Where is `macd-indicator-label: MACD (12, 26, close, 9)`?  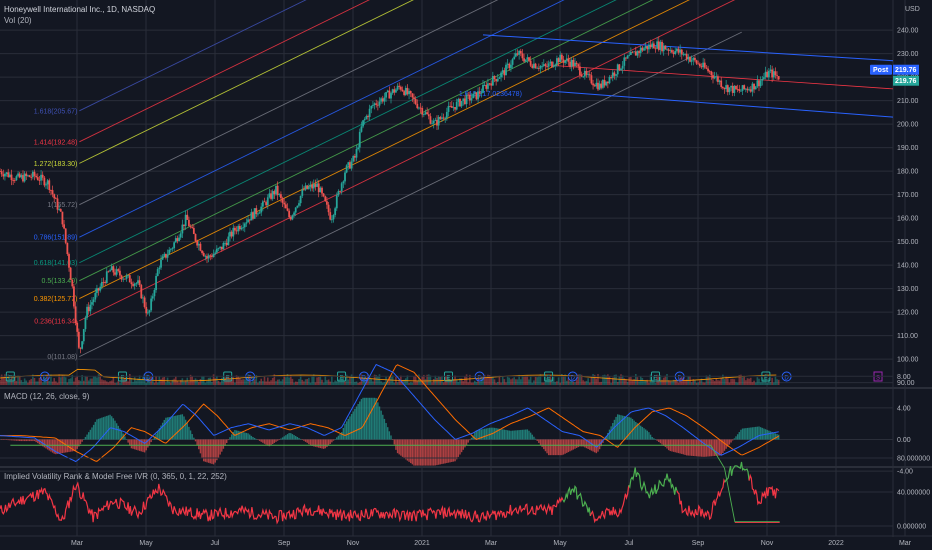
macd-indicator-label: MACD (12, 26, close, 9) is located at coordinates (47, 396).